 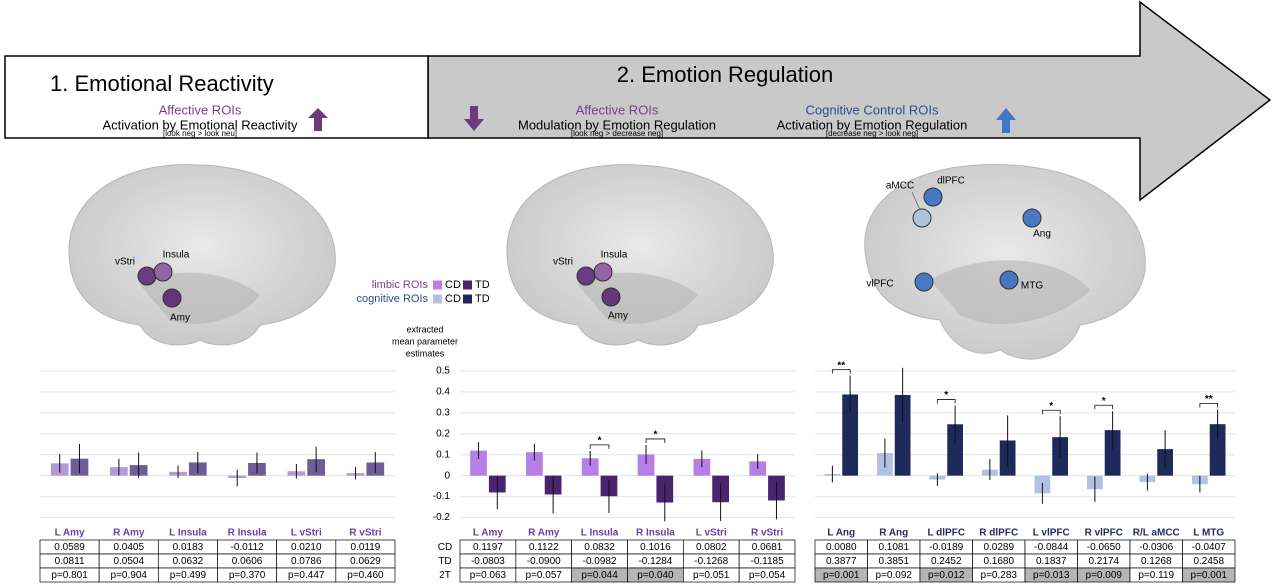 I want to click on table-value: 0.0629, so click(x=365, y=561).